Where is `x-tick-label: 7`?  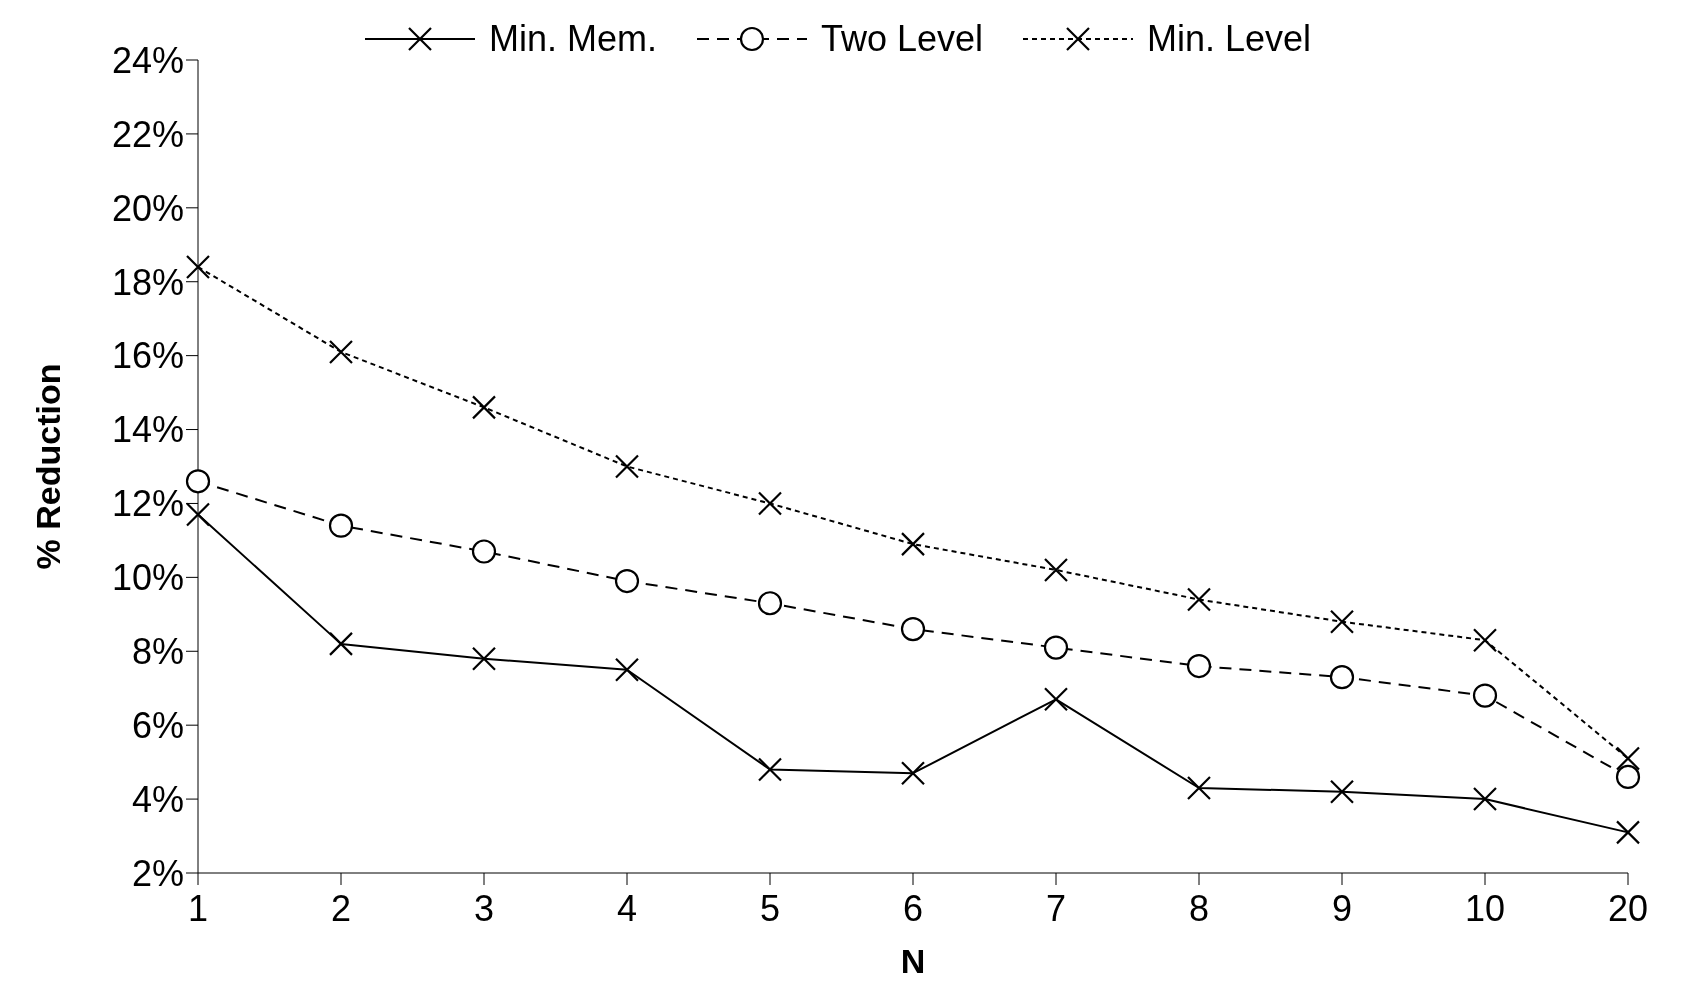
x-tick-label: 7 is located at coordinates (1056, 908).